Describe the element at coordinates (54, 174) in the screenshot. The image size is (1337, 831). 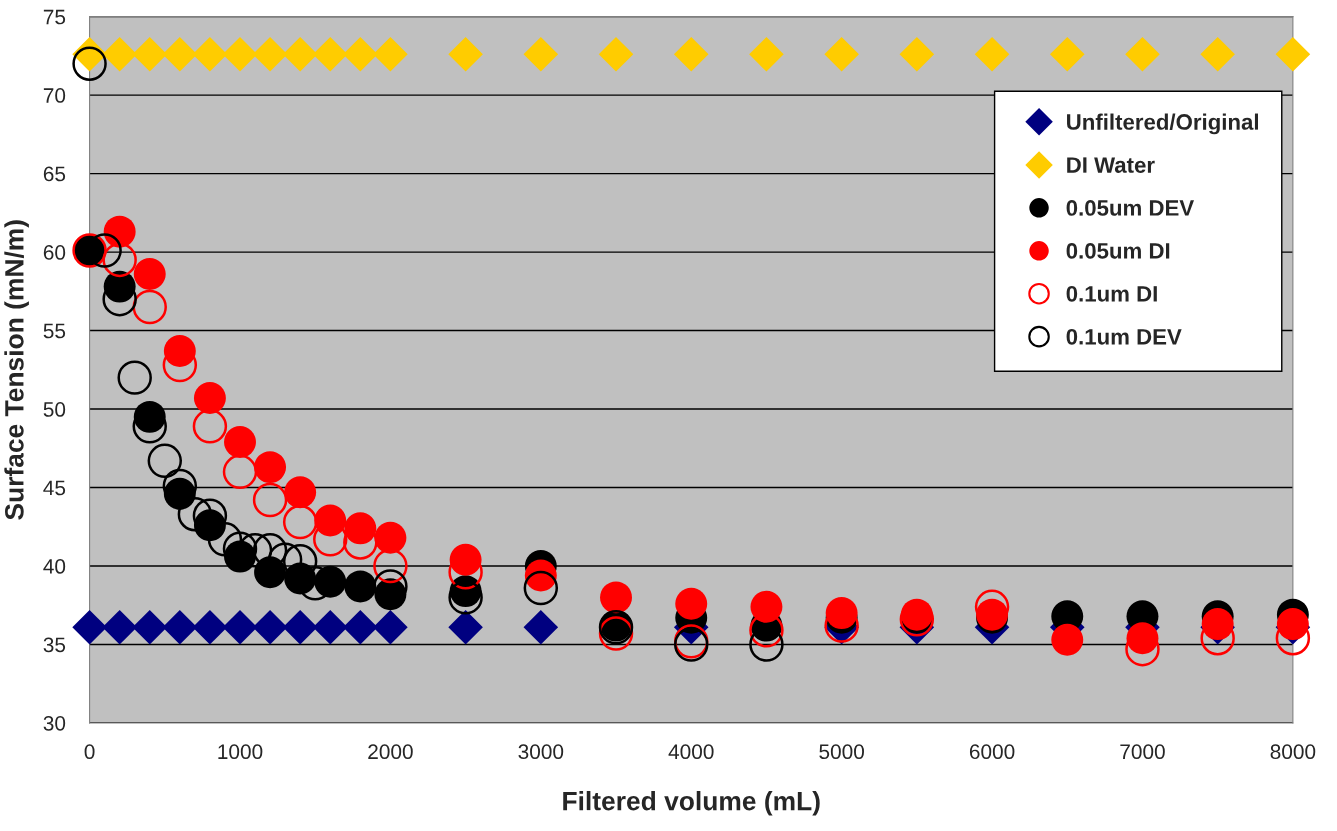
I see `y-tick-label: 65` at that location.